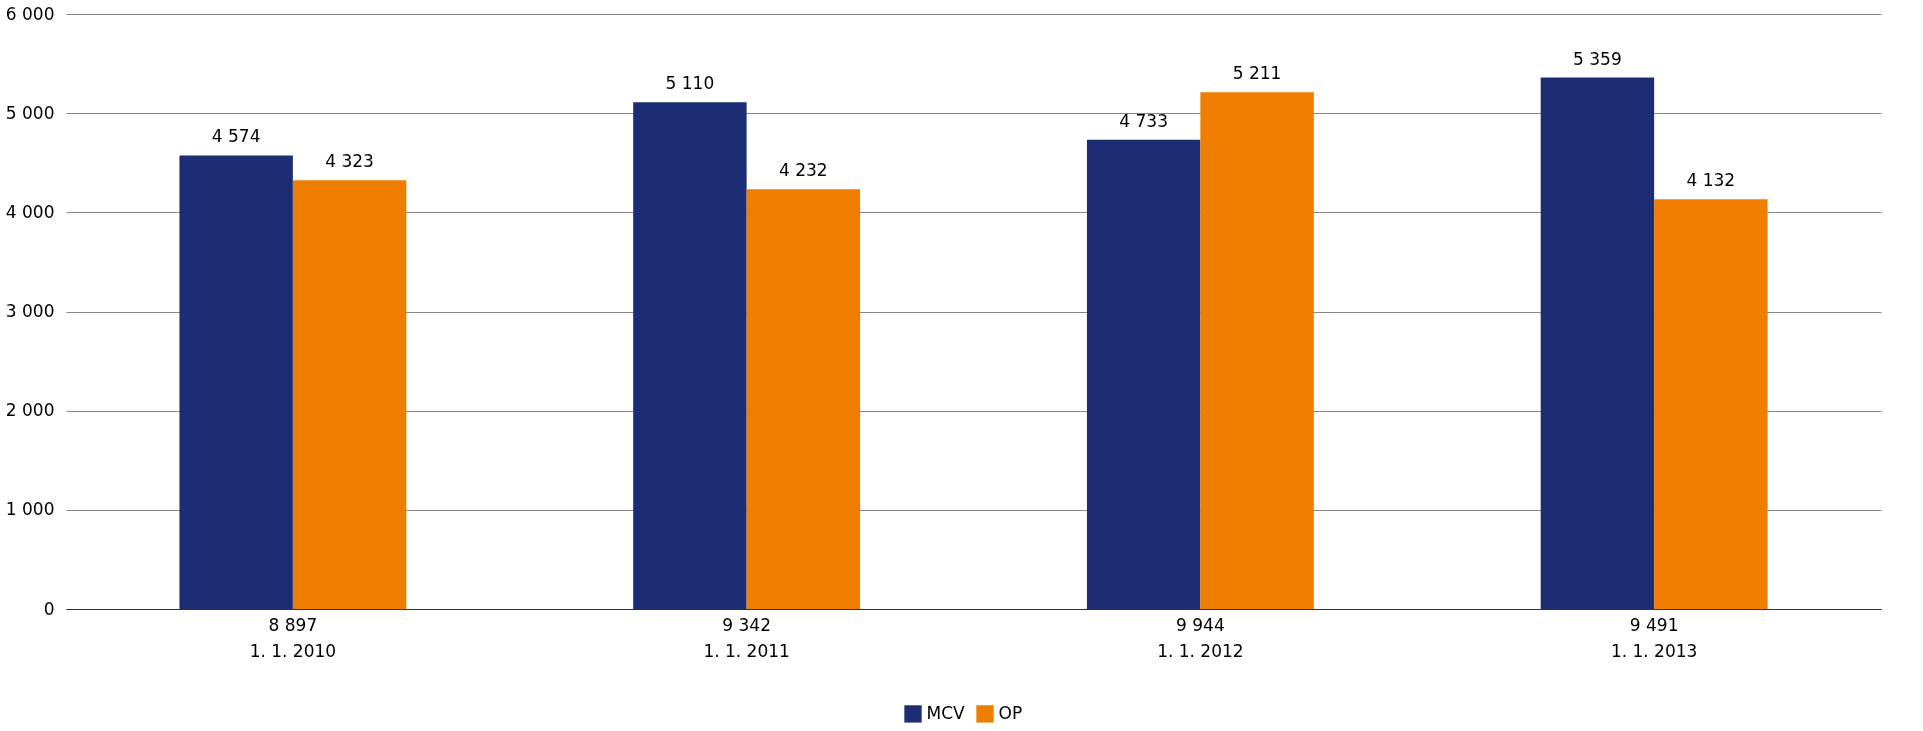  Describe the element at coordinates (1257, 73) in the screenshot. I see `data-label: 5 211` at that location.